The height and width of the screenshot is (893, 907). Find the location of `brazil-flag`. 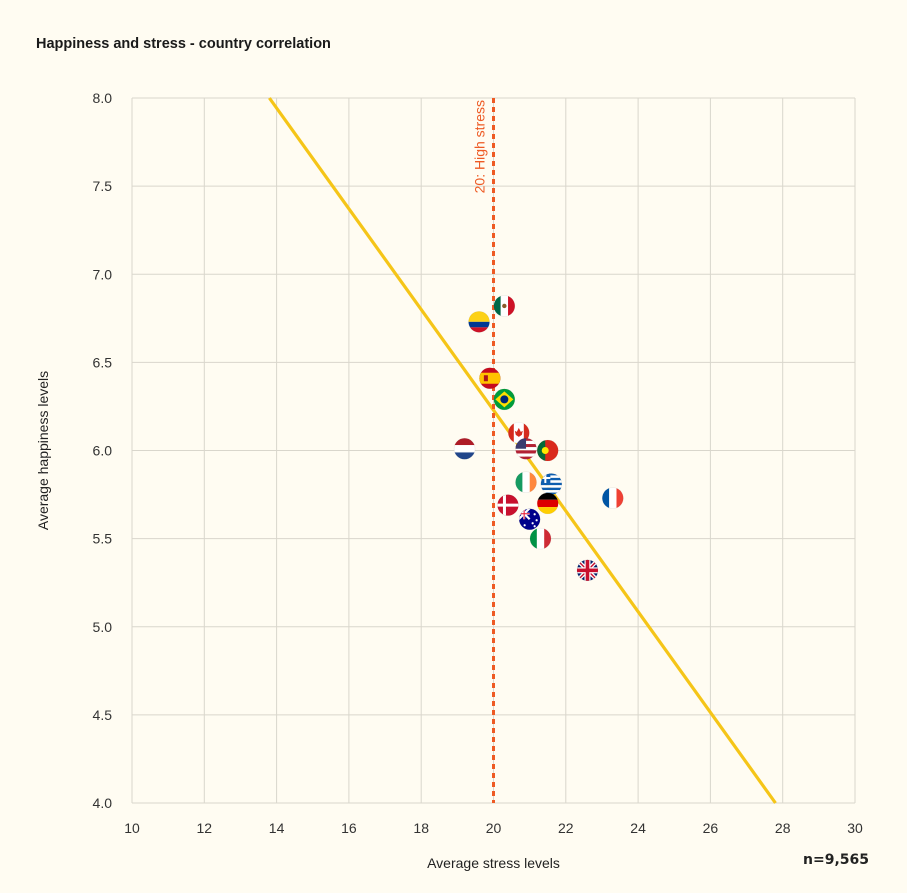

brazil-flag is located at coordinates (504, 399).